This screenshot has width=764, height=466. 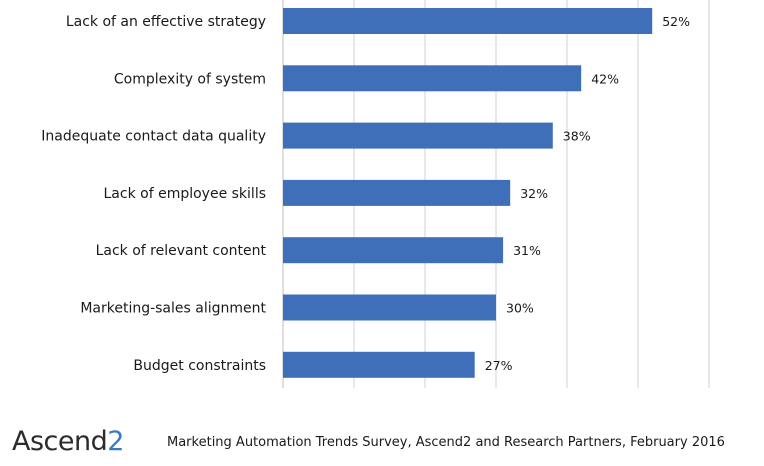 I want to click on value-label: 38%, so click(x=577, y=136).